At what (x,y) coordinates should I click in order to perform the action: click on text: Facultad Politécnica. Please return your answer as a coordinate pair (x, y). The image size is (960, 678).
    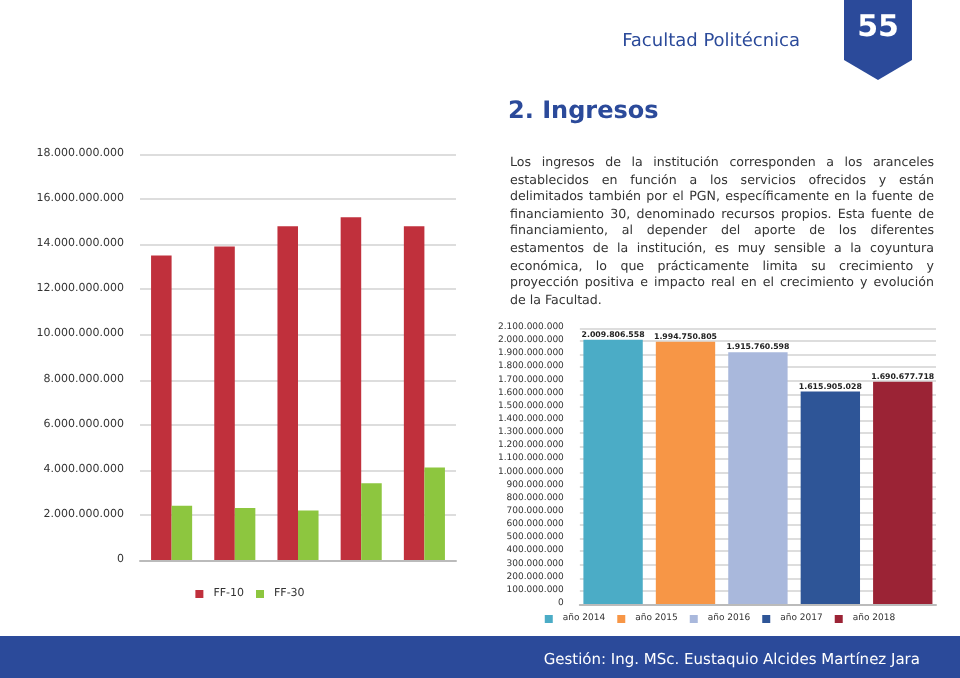
    Looking at the image, I should click on (711, 42).